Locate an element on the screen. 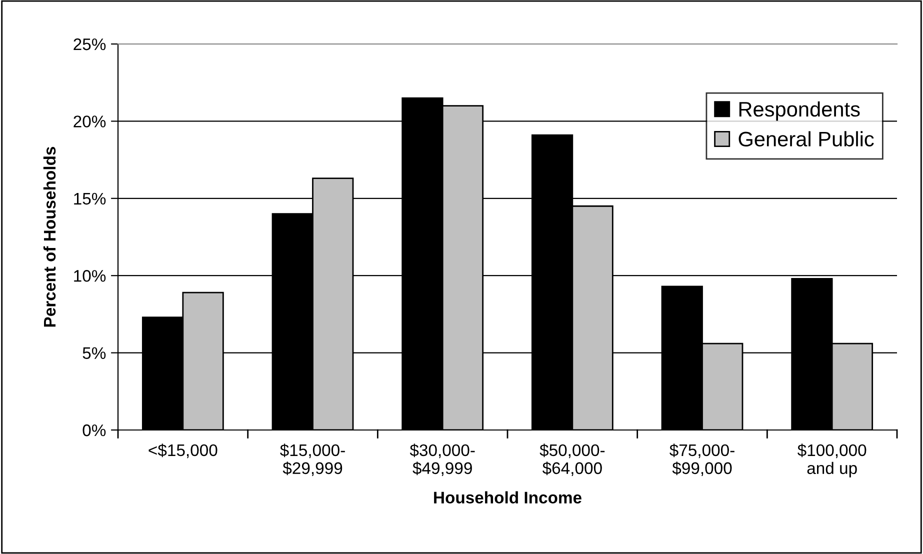 The height and width of the screenshot is (554, 923). x-tick-label: $100,000 and up is located at coordinates (832, 461).